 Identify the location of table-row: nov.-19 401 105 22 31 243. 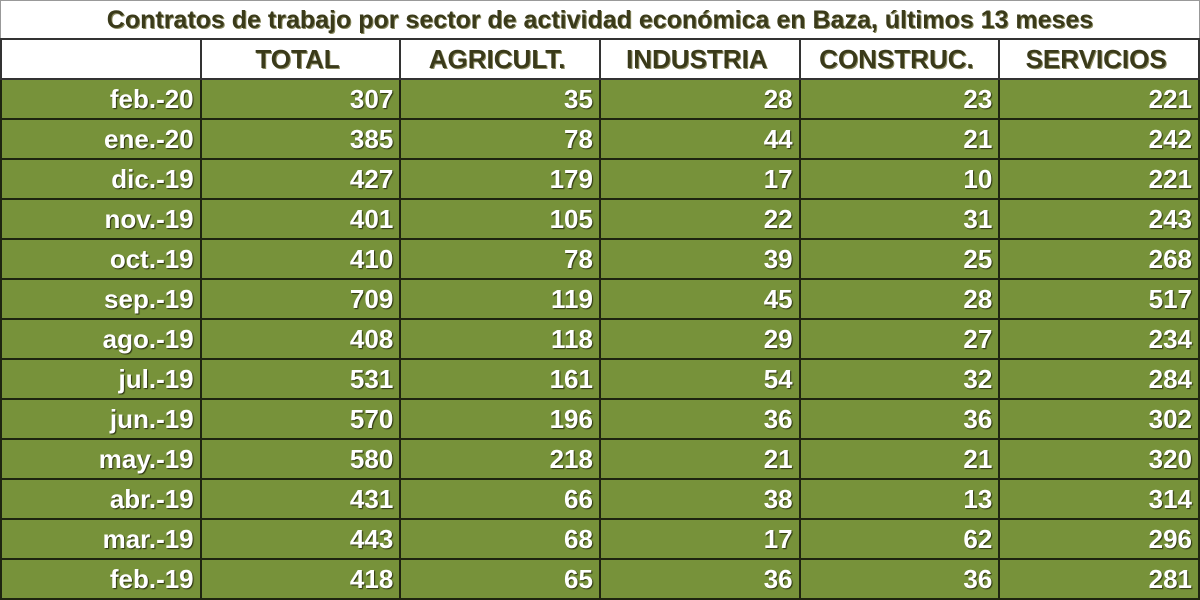
(600, 219).